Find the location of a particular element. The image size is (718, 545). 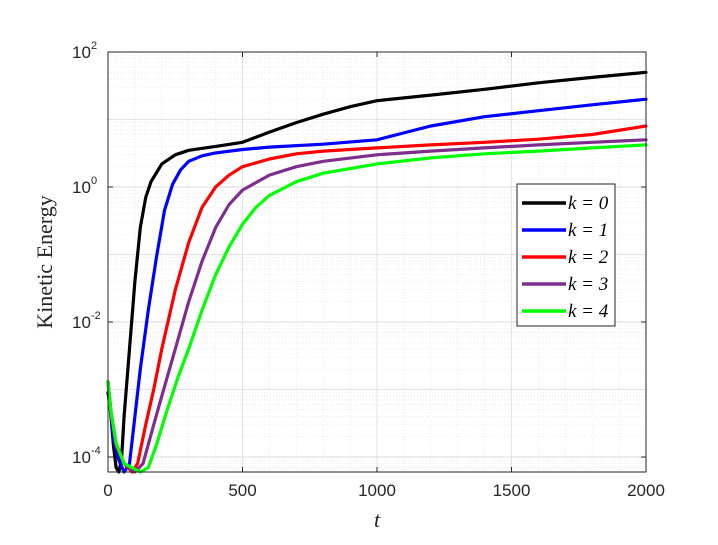

y-tick-label: 10 -2 is located at coordinates (86, 321).